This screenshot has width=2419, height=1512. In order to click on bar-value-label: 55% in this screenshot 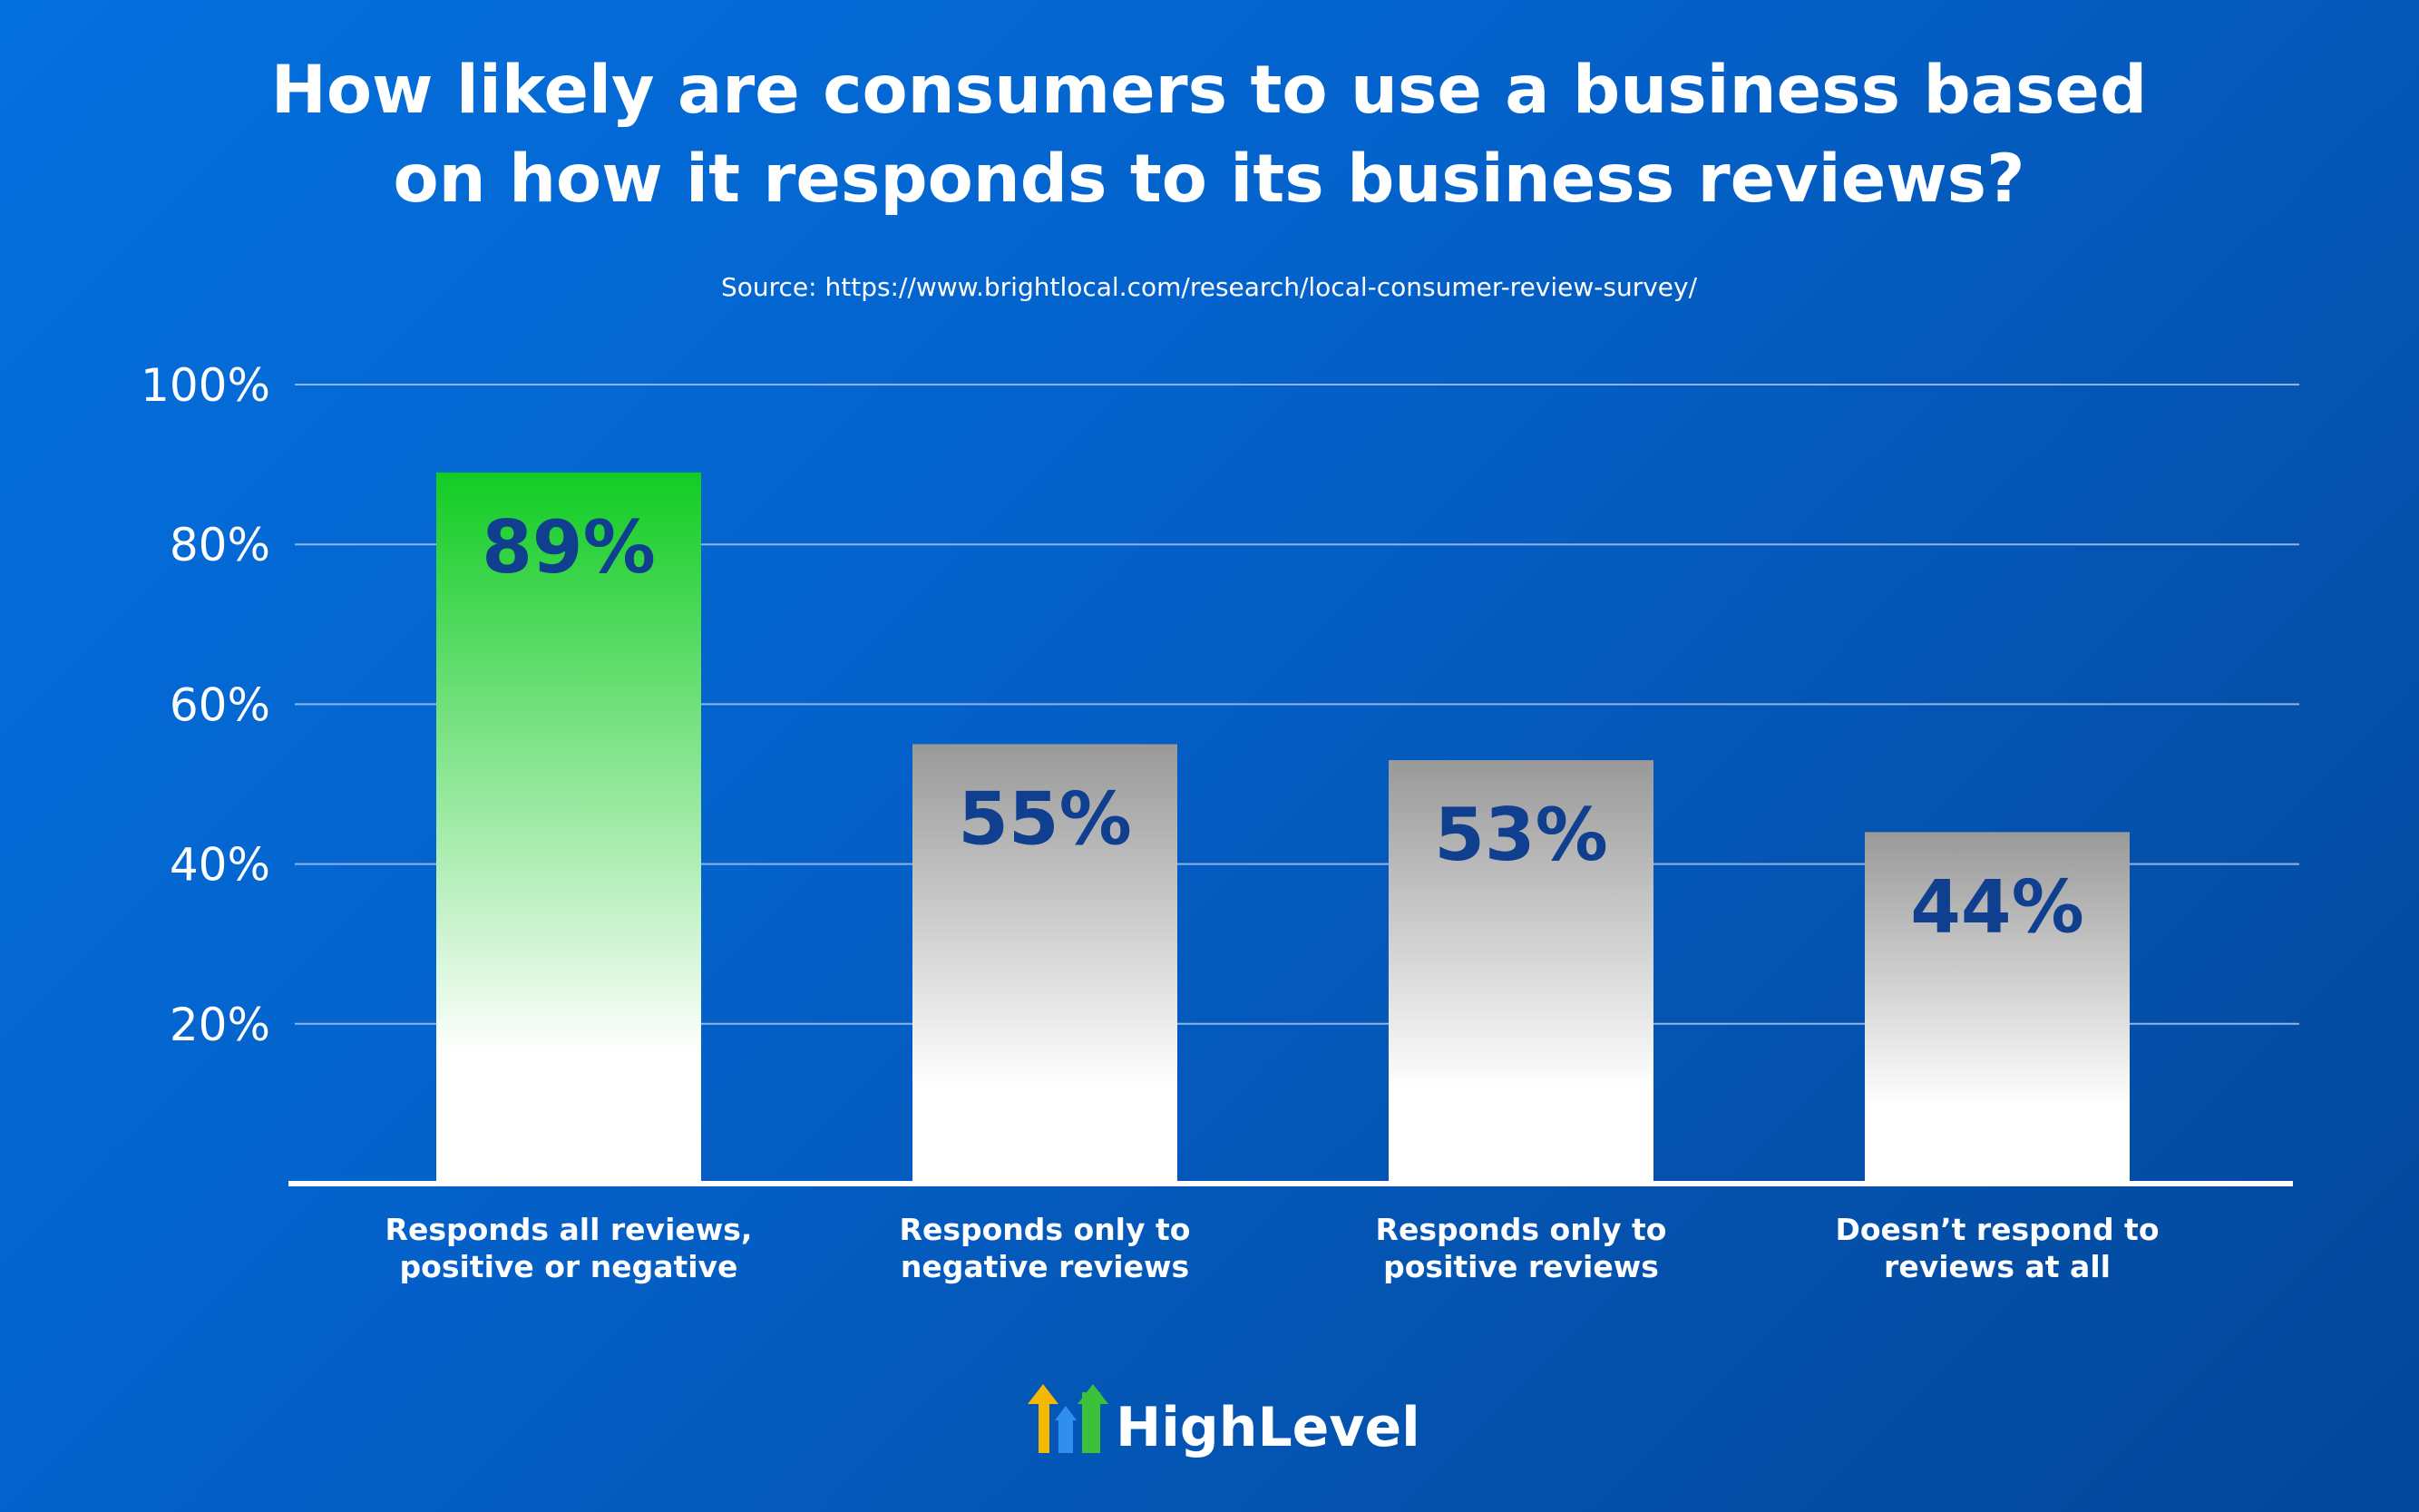, I will do `click(1045, 818)`.